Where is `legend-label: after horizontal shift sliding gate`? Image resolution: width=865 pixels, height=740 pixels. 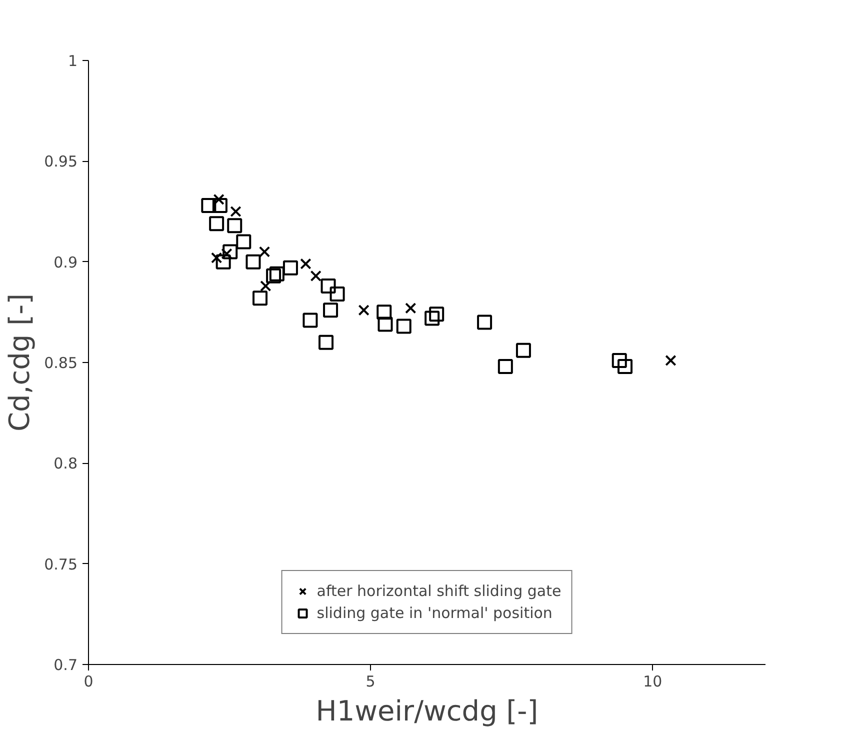
legend-label: after horizontal shift sliding gate is located at coordinates (439, 591).